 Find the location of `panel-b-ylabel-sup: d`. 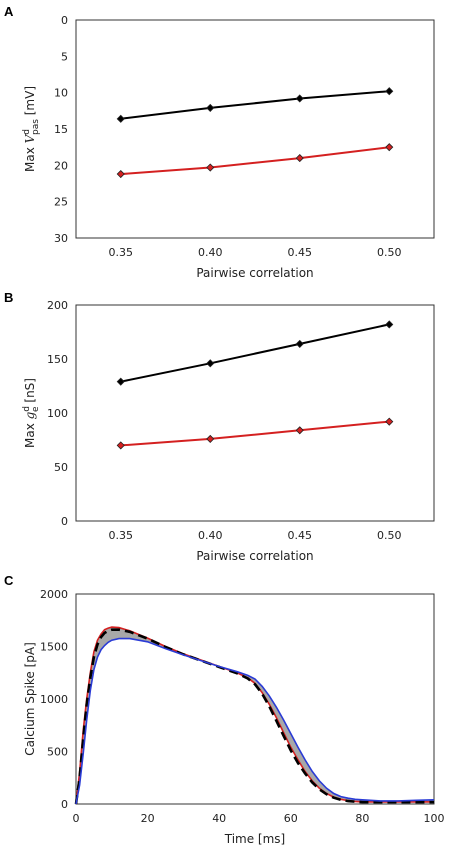

panel-b-ylabel-sup: d is located at coordinates (27, 409).